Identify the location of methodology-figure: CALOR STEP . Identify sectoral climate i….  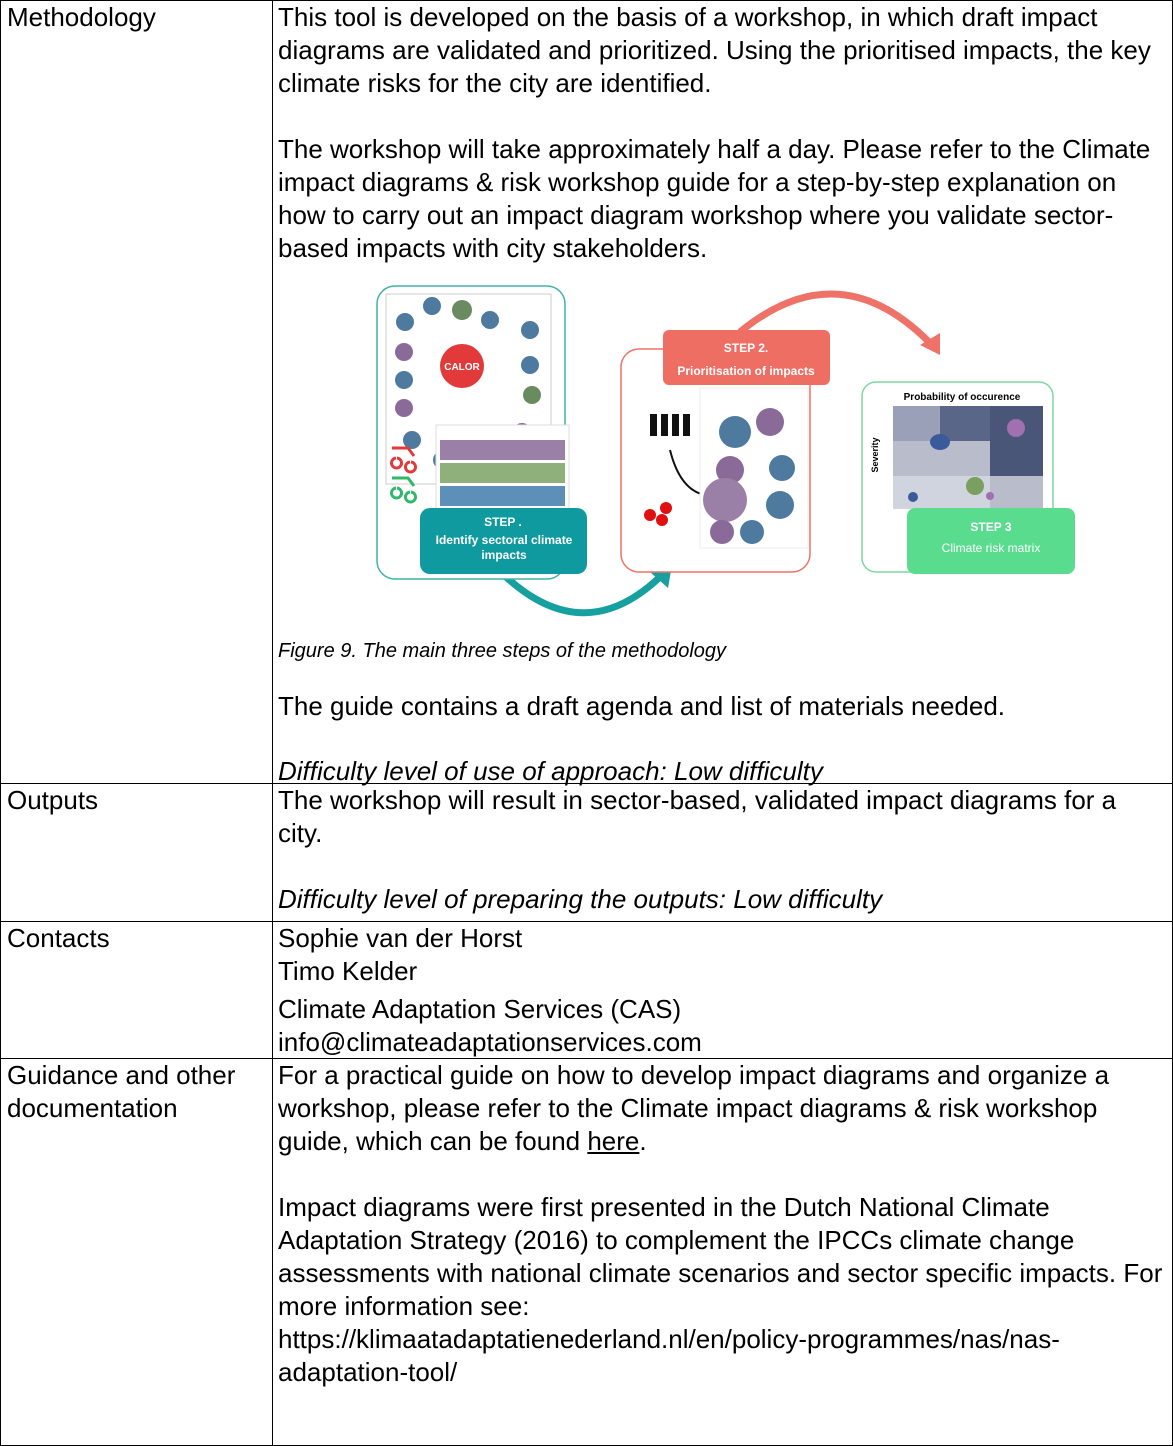
(725, 451).